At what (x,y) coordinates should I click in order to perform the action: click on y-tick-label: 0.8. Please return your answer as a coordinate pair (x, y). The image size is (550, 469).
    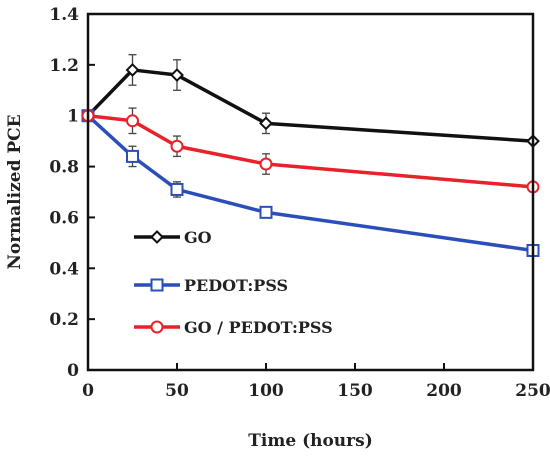
    Looking at the image, I should click on (64, 168).